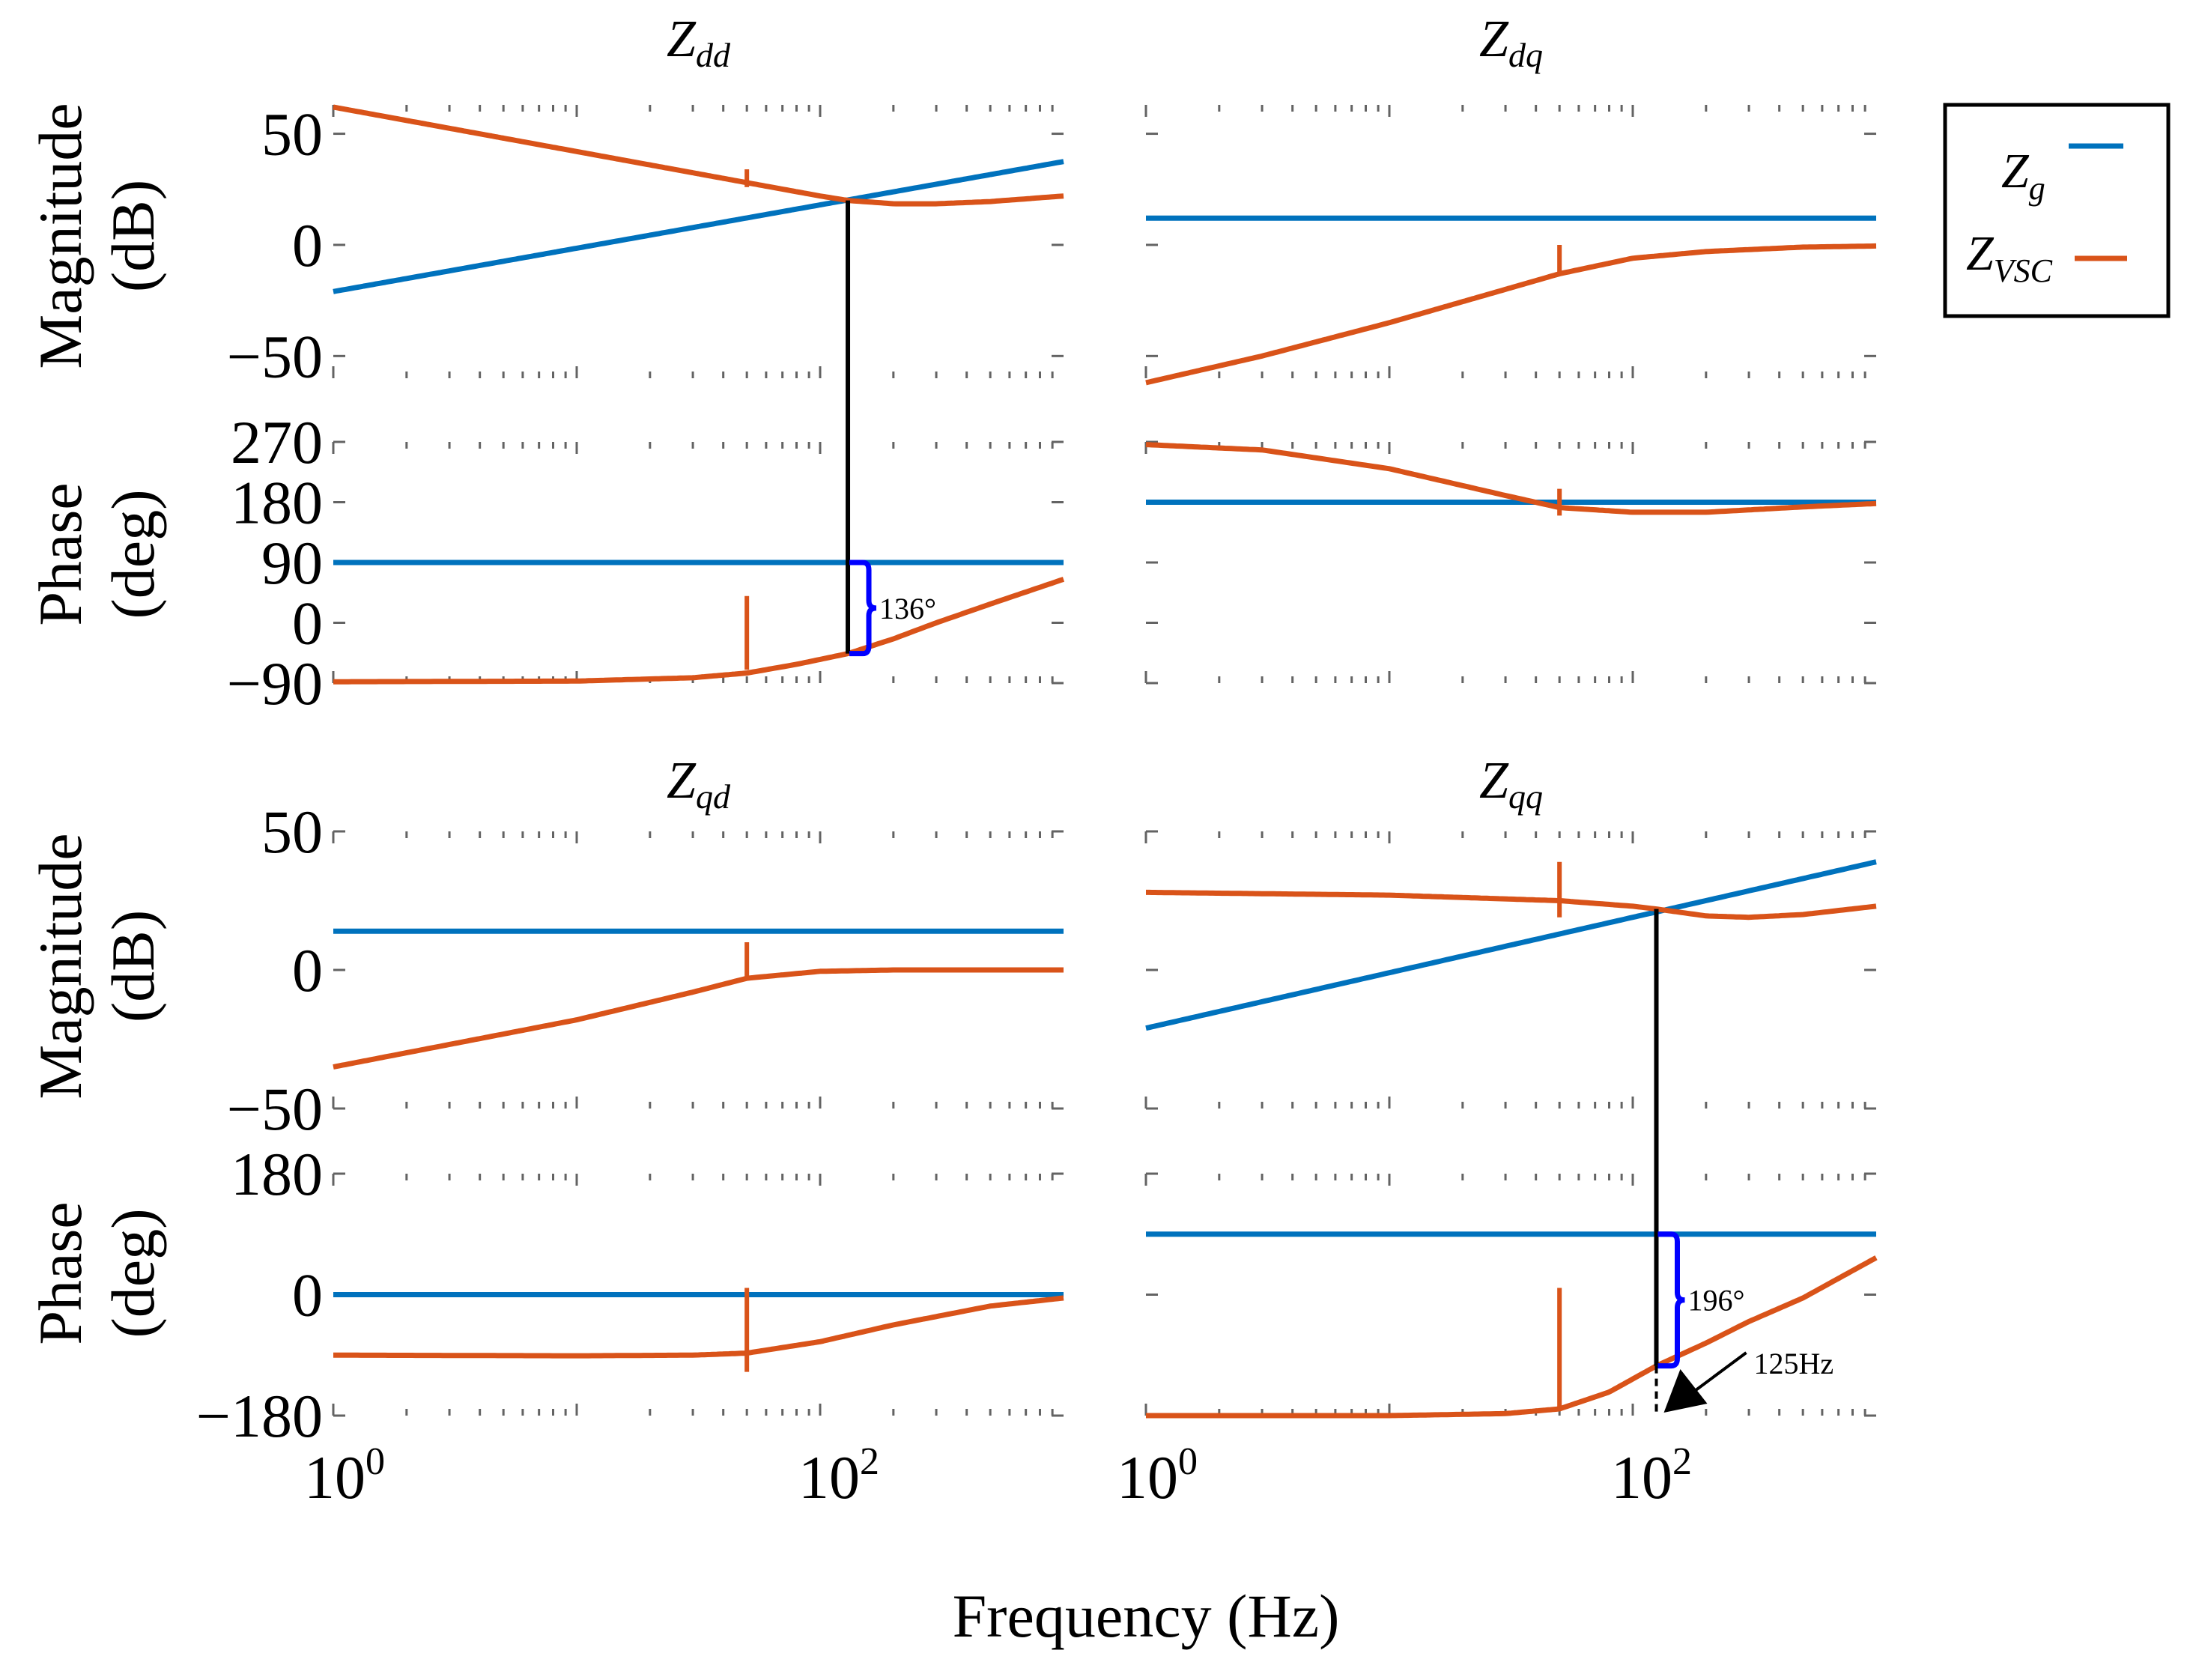 The image size is (2190, 1680). Describe the element at coordinates (1511, 562) in the screenshot. I see `plot-area-dq-phase` at that location.